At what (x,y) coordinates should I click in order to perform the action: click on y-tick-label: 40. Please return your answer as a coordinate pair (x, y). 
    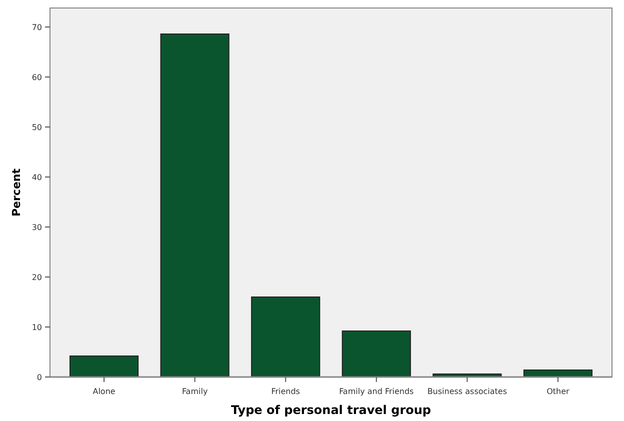
    Looking at the image, I should click on (37, 177).